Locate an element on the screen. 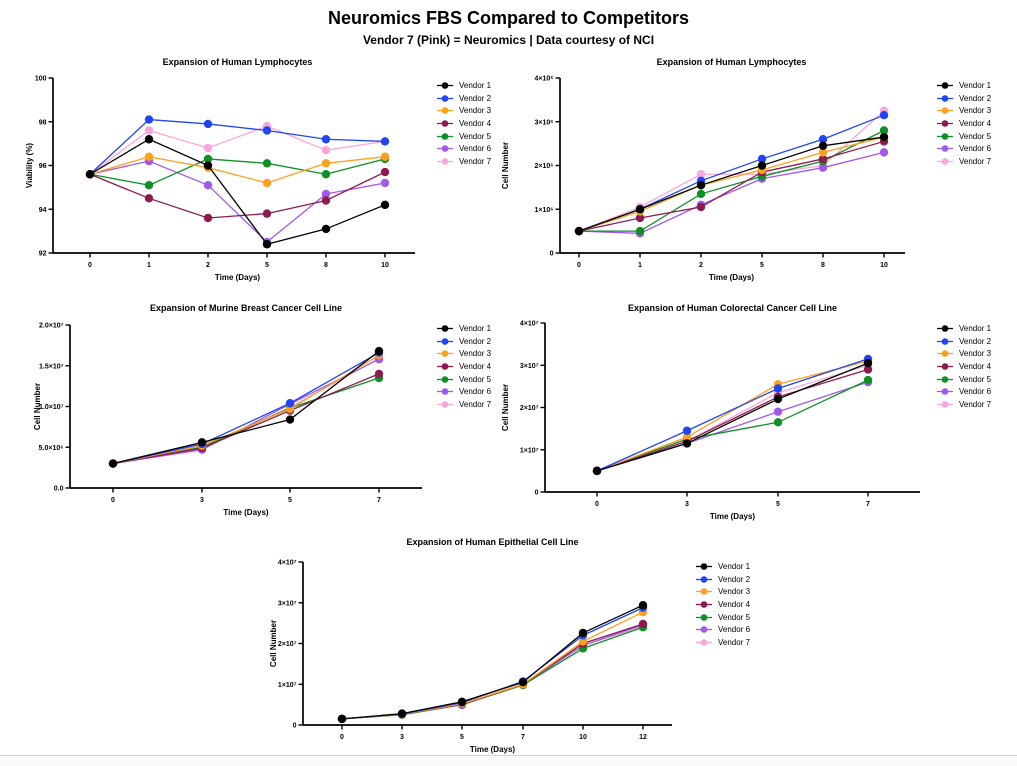 This screenshot has width=1017, height=766. legend-label: Vendor 5 is located at coordinates (975, 136).